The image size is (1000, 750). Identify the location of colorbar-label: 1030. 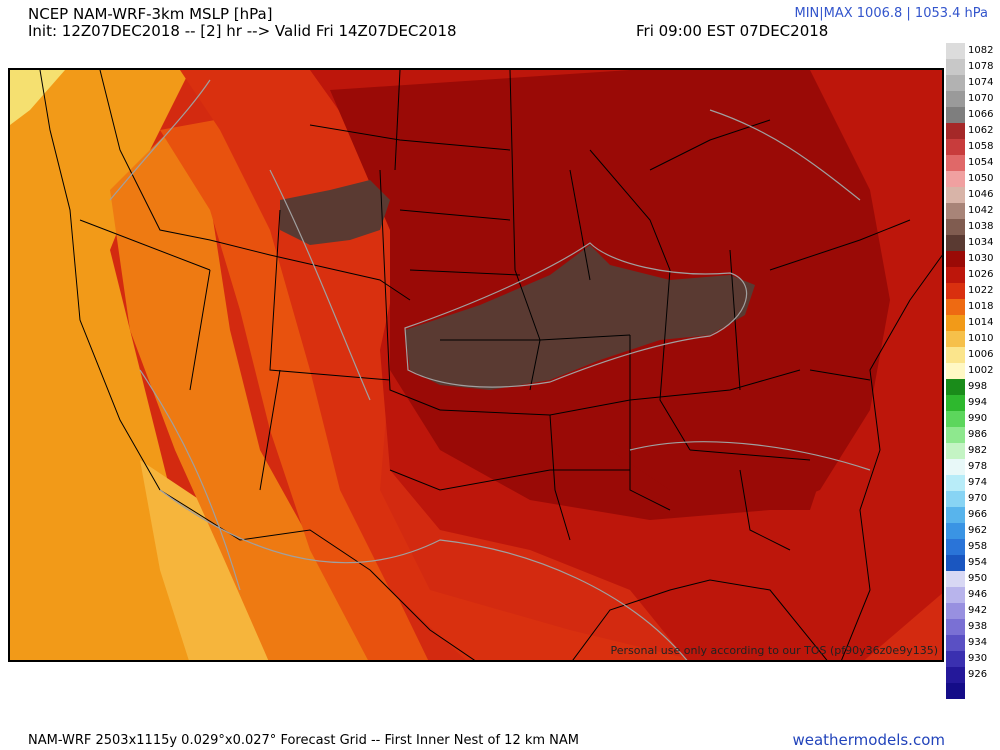
(981, 258).